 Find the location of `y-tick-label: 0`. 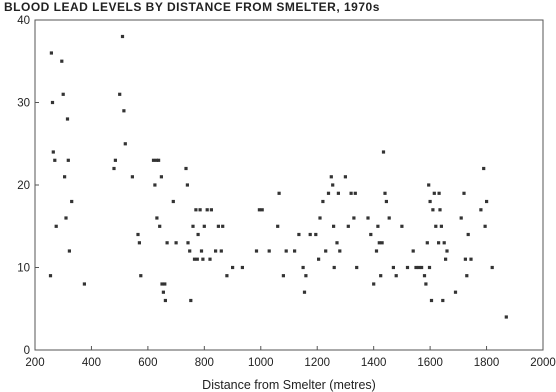

y-tick-label: 0 is located at coordinates (27, 351).